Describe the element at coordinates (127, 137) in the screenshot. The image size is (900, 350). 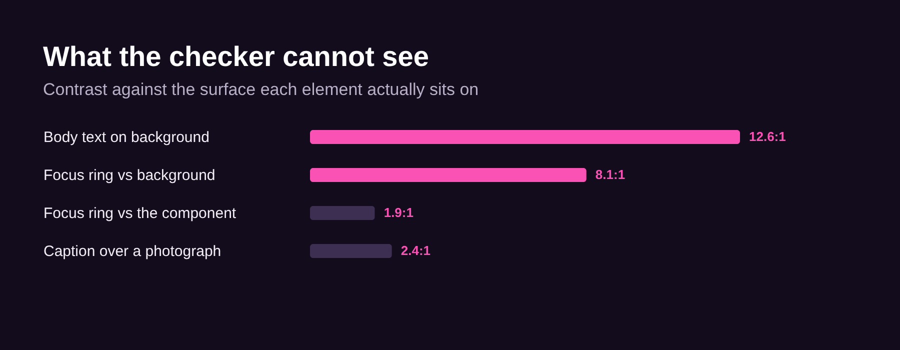
I see `y-tick-label: Body text on background` at that location.